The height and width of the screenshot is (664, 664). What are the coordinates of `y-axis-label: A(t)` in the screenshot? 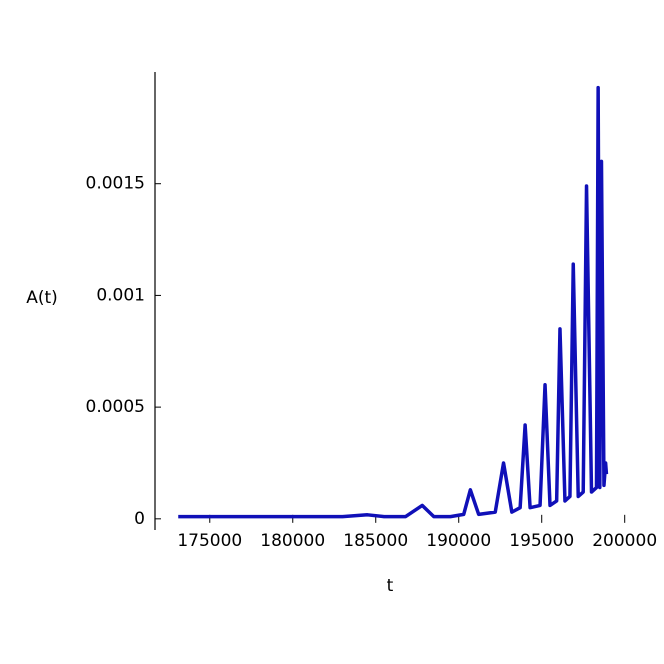 It's located at (42, 298).